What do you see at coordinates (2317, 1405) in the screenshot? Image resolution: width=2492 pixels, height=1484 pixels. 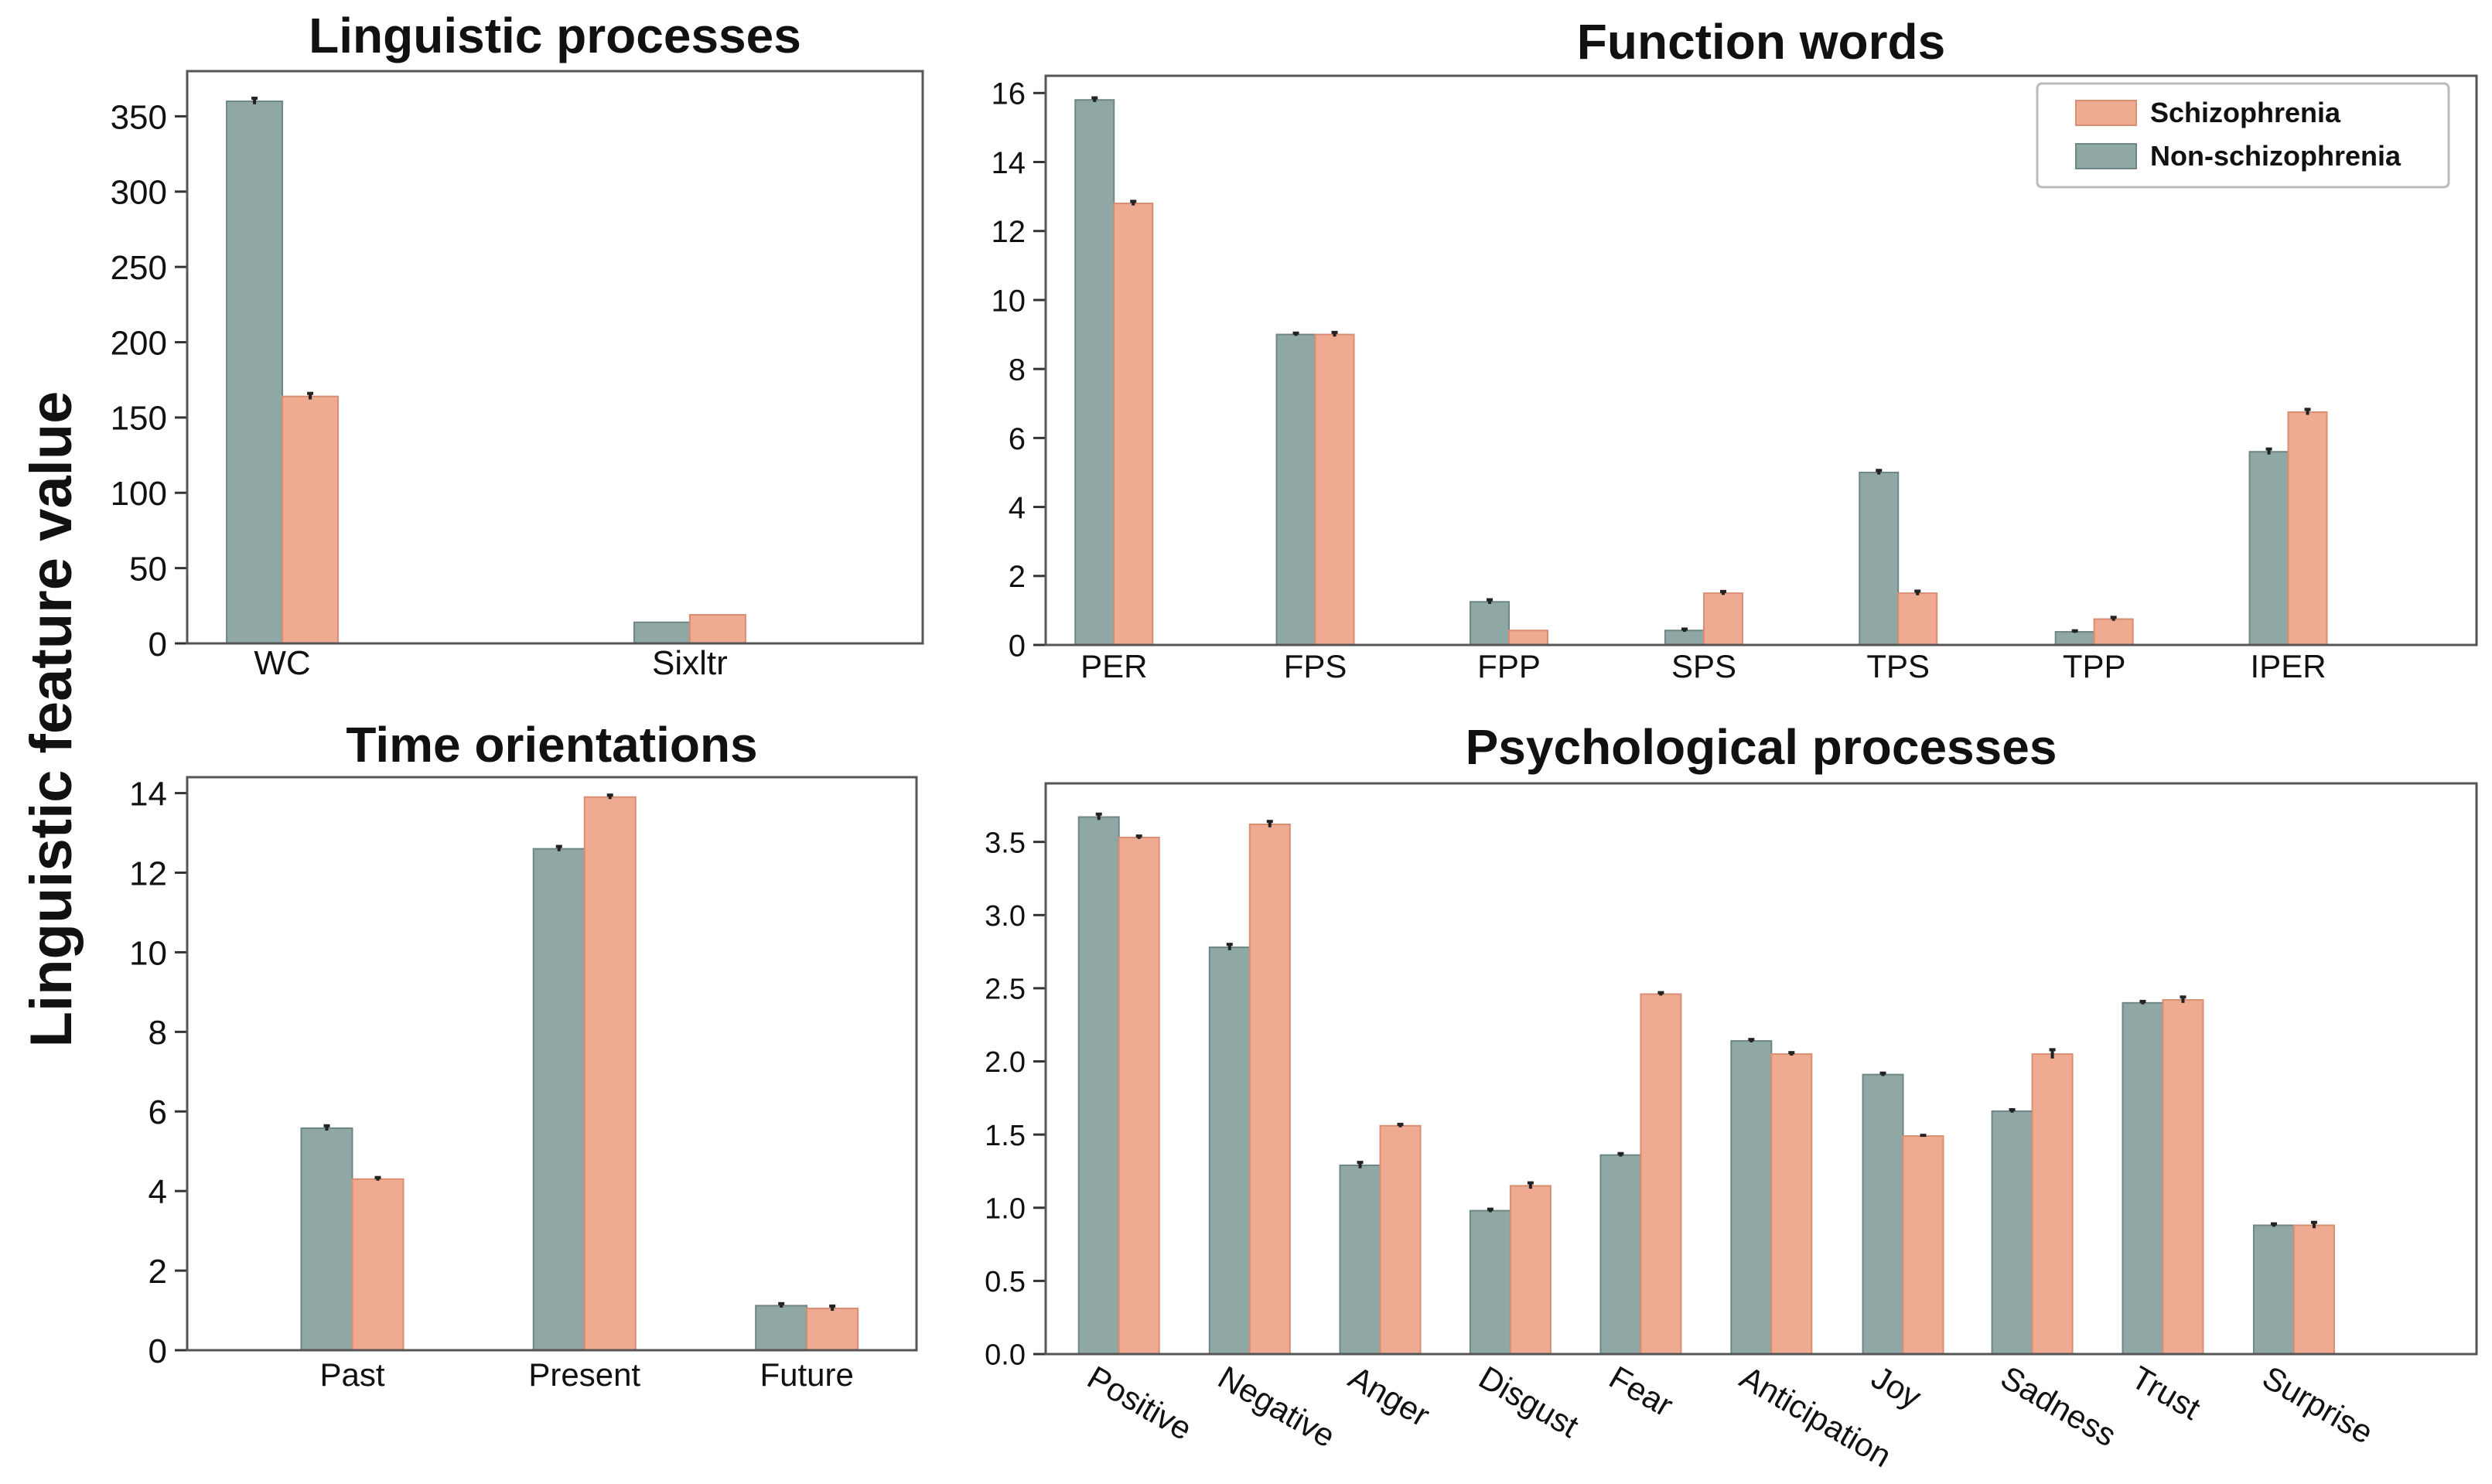 I see `x-tick-label: Surprise` at bounding box center [2317, 1405].